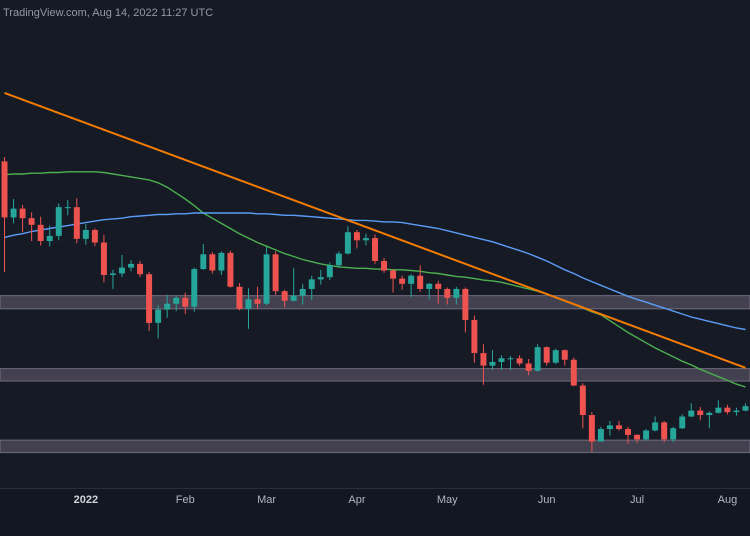 This screenshot has height=536, width=750. What do you see at coordinates (447, 500) in the screenshot?
I see `x-tick-label: May` at bounding box center [447, 500].